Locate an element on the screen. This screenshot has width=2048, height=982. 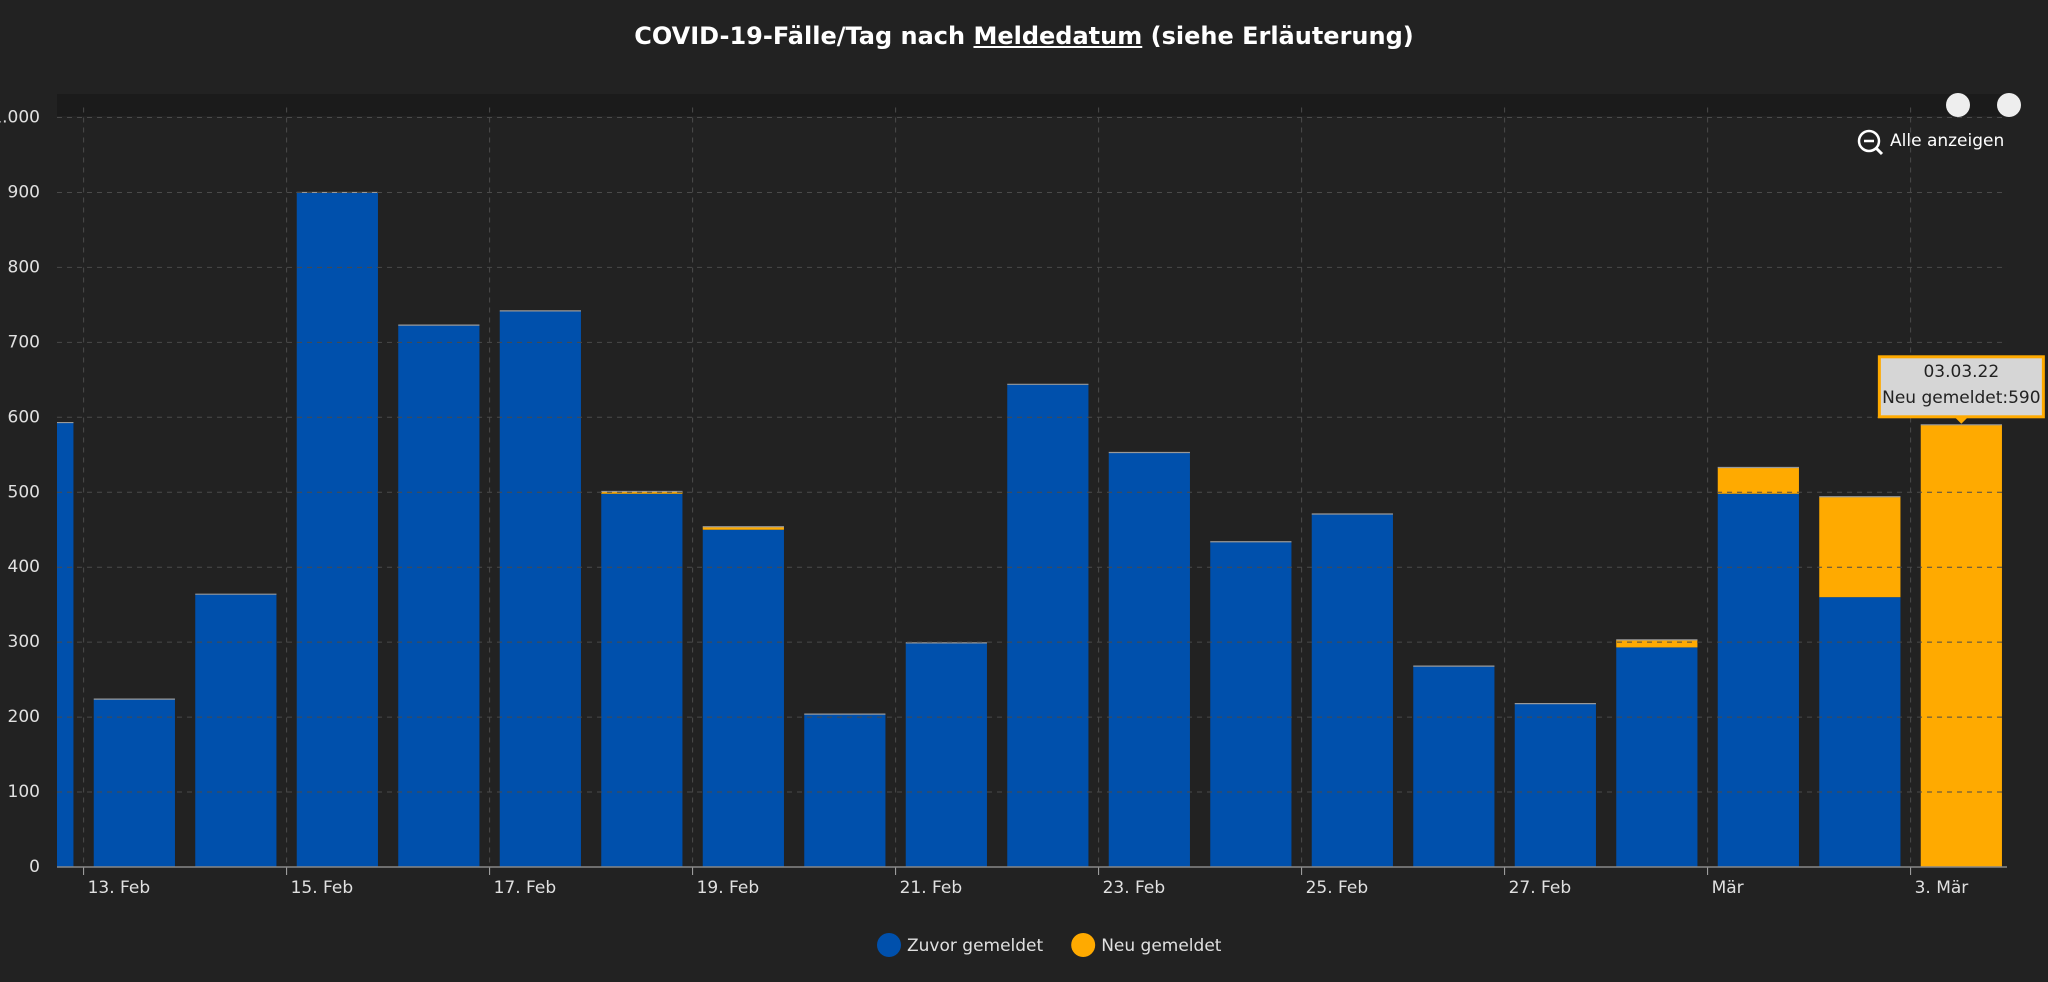
y-tick-label: 100 is located at coordinates (24, 792).